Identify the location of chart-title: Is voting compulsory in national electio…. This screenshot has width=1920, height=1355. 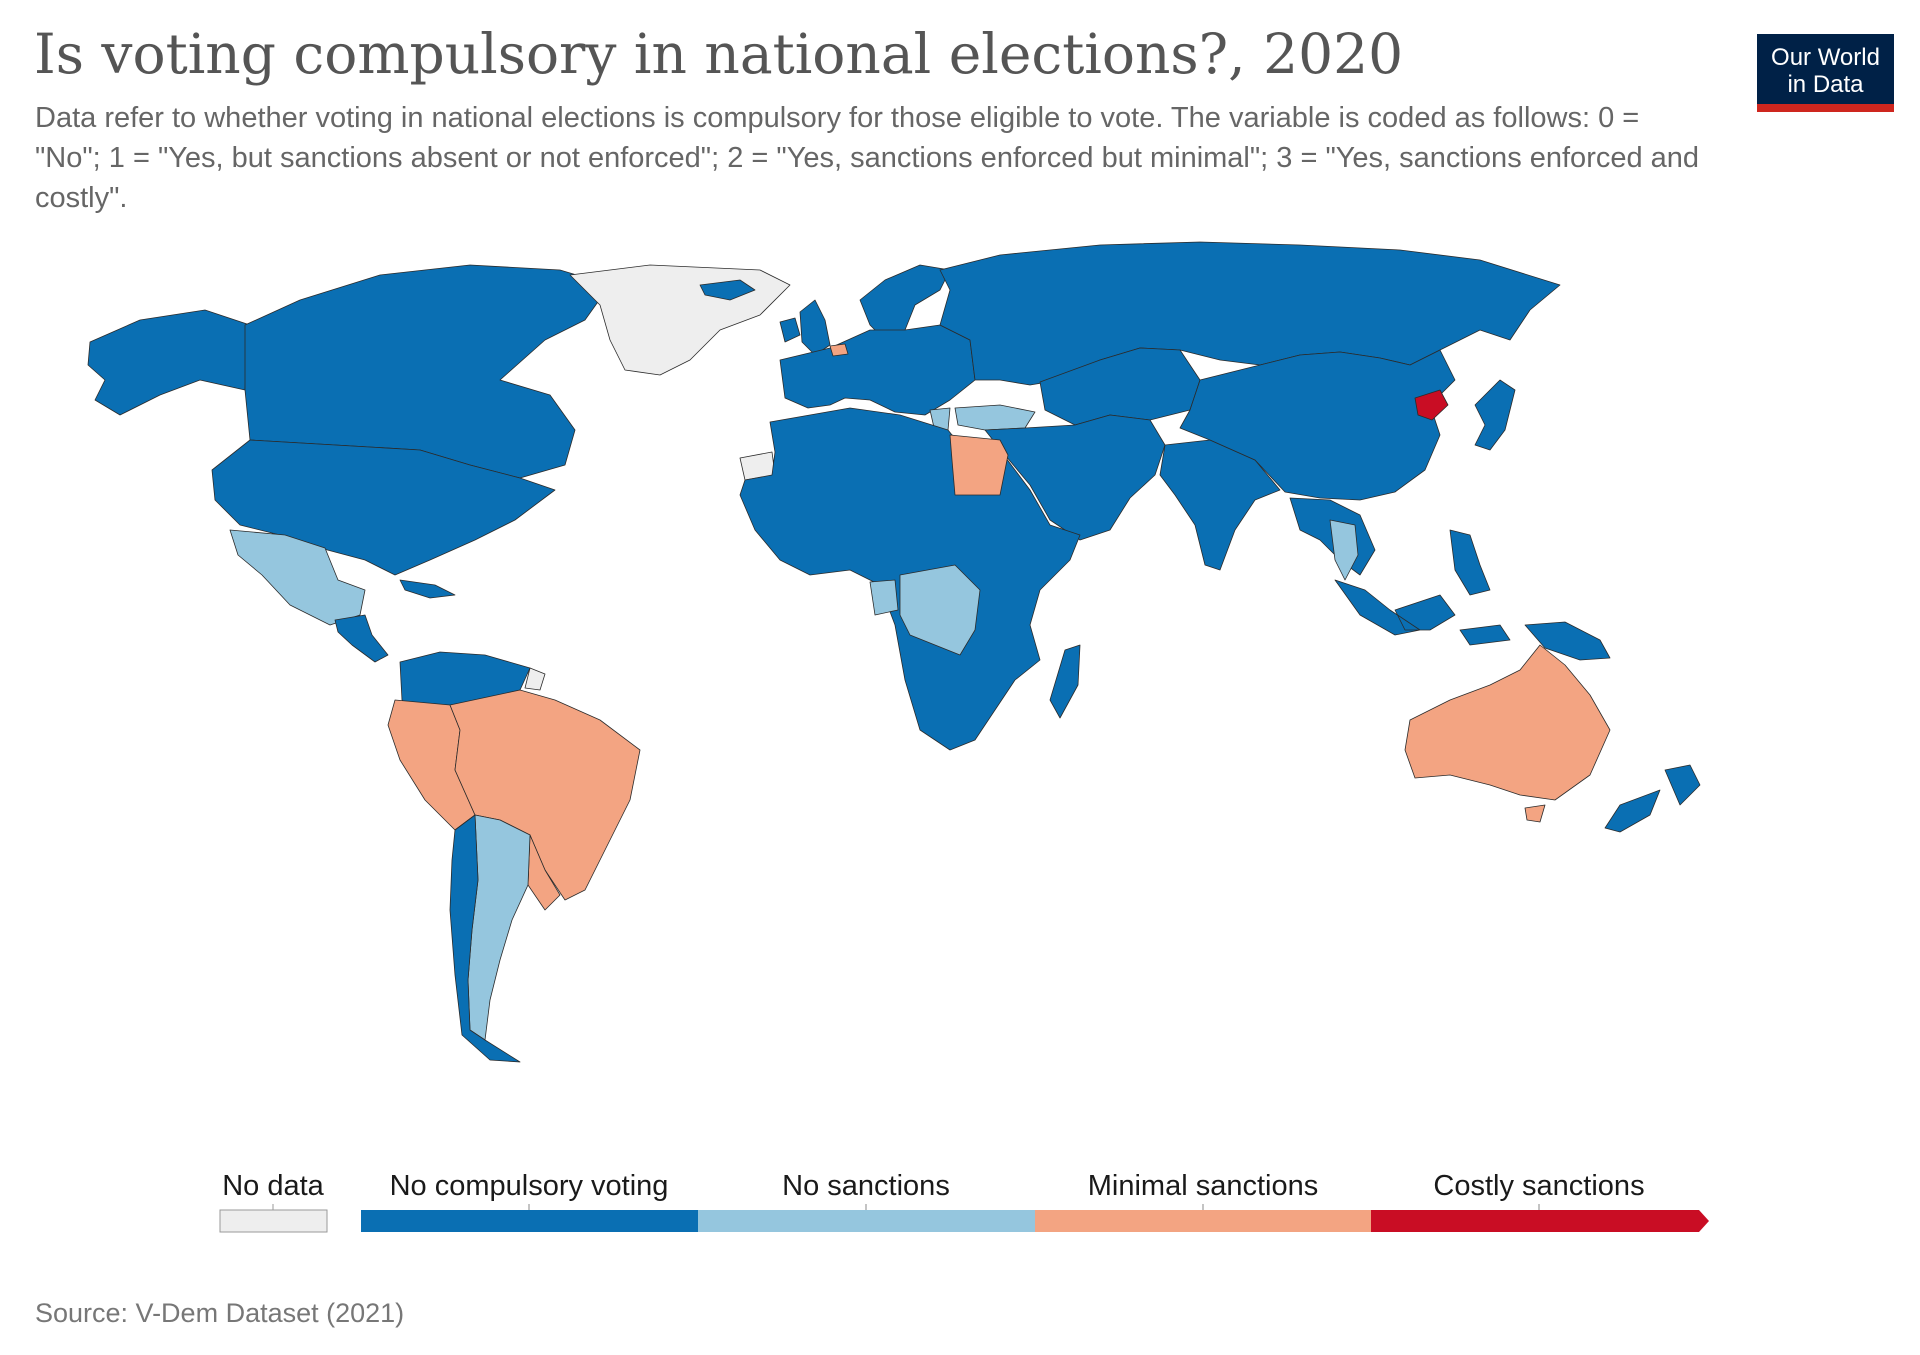
(719, 54).